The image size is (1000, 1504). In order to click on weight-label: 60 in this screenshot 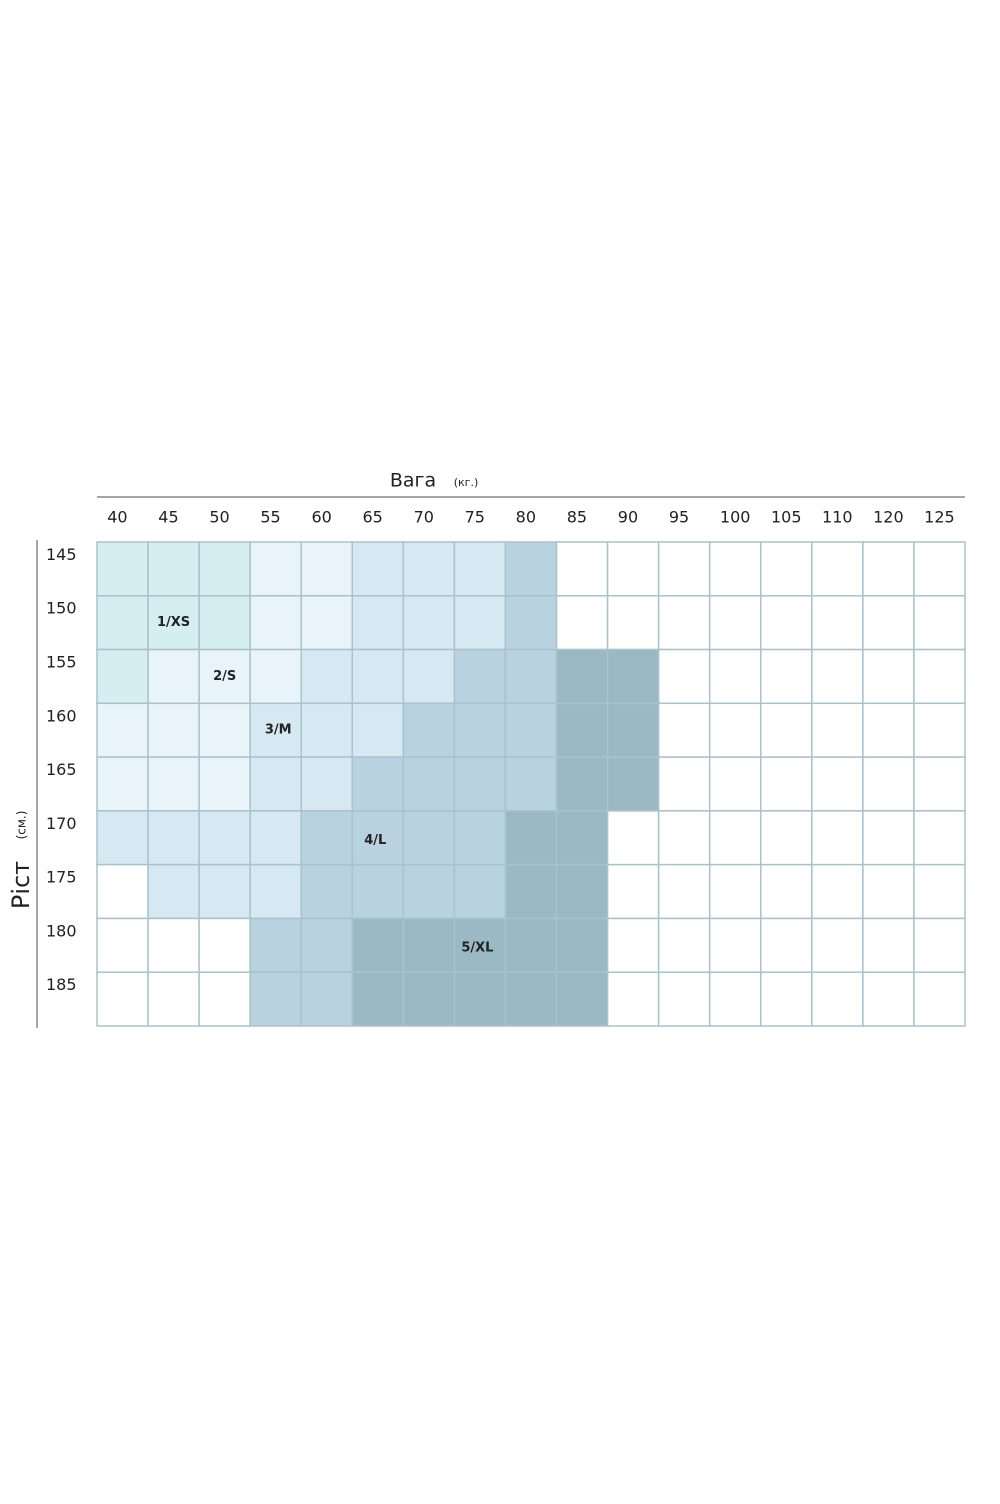, I will do `click(321, 517)`.